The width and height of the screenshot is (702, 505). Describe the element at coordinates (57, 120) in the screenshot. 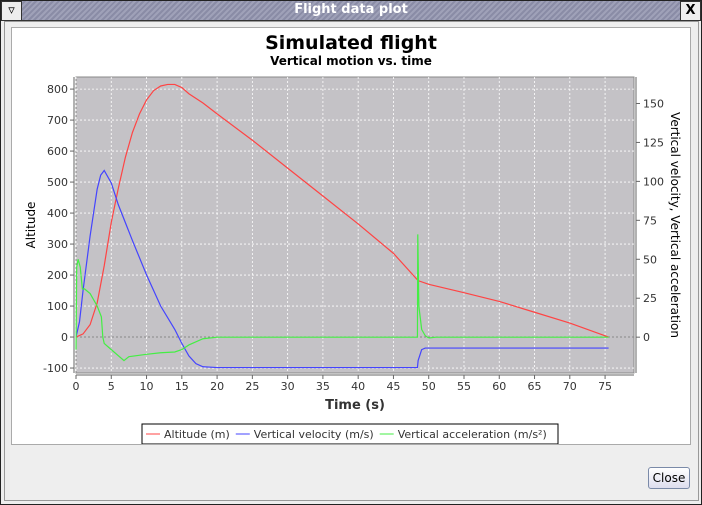

I see `y-tick-label: 700` at that location.